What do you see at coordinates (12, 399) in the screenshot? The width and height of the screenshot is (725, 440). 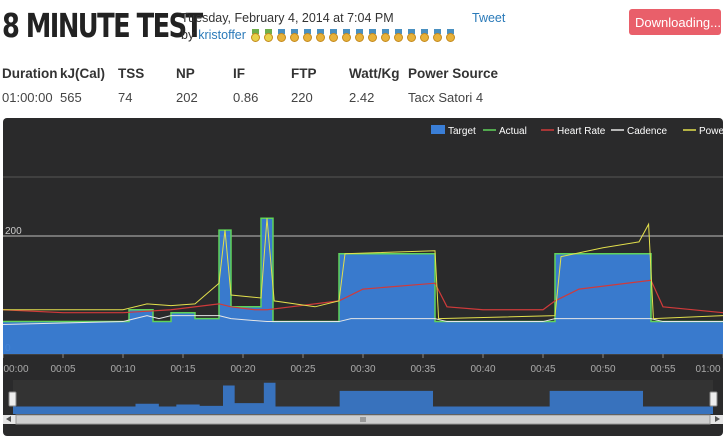 I see `navigator-handle-left` at bounding box center [12, 399].